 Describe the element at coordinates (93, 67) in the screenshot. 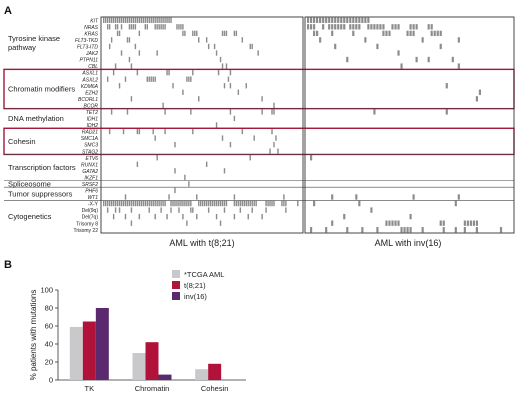

I see `row-label-cbl: CBL` at that location.